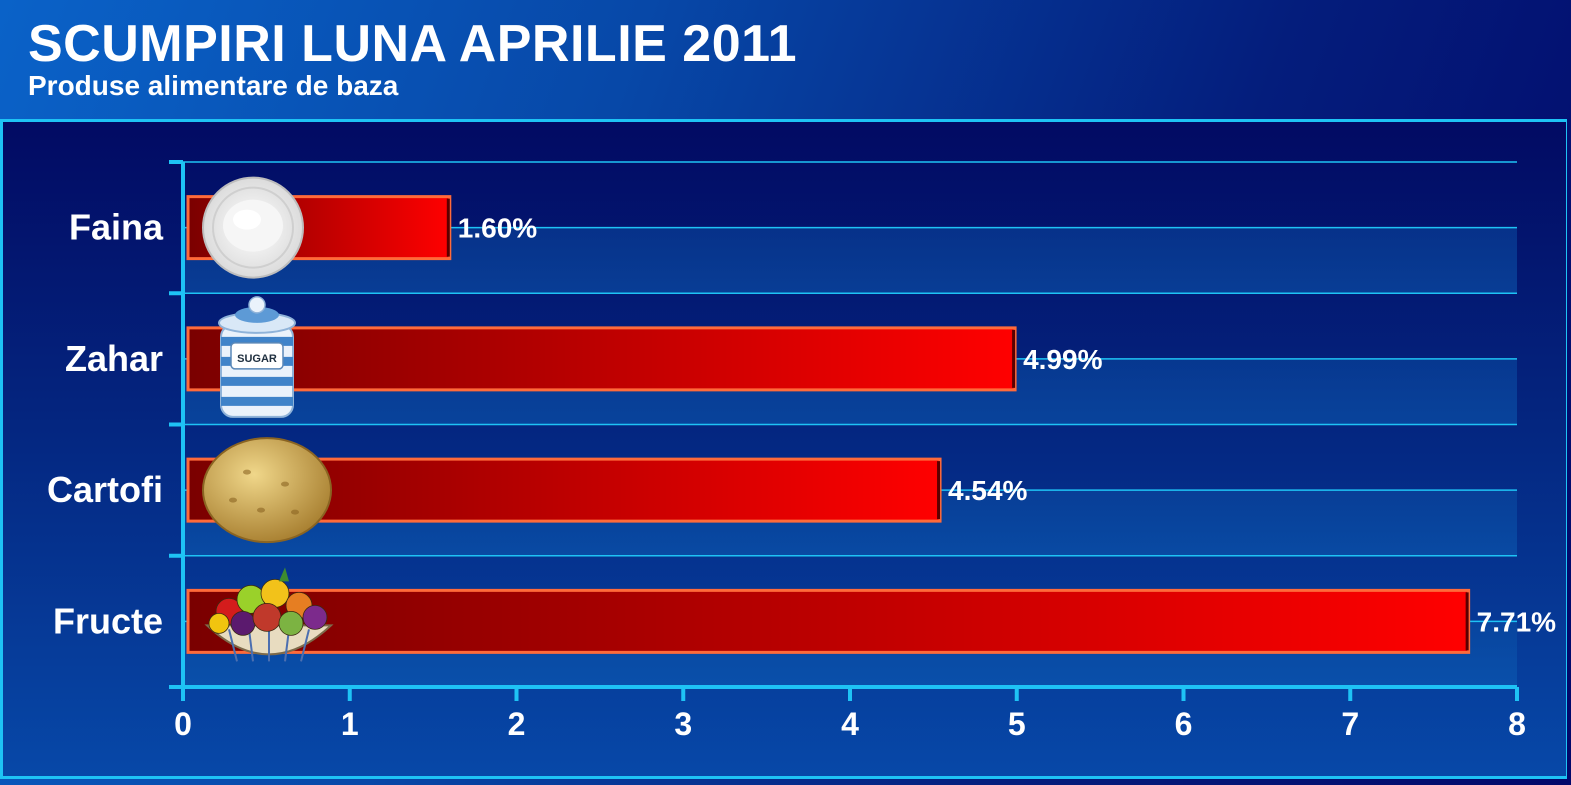 This screenshot has width=1571, height=785. What do you see at coordinates (850, 724) in the screenshot?
I see `x-tick-label: 4` at bounding box center [850, 724].